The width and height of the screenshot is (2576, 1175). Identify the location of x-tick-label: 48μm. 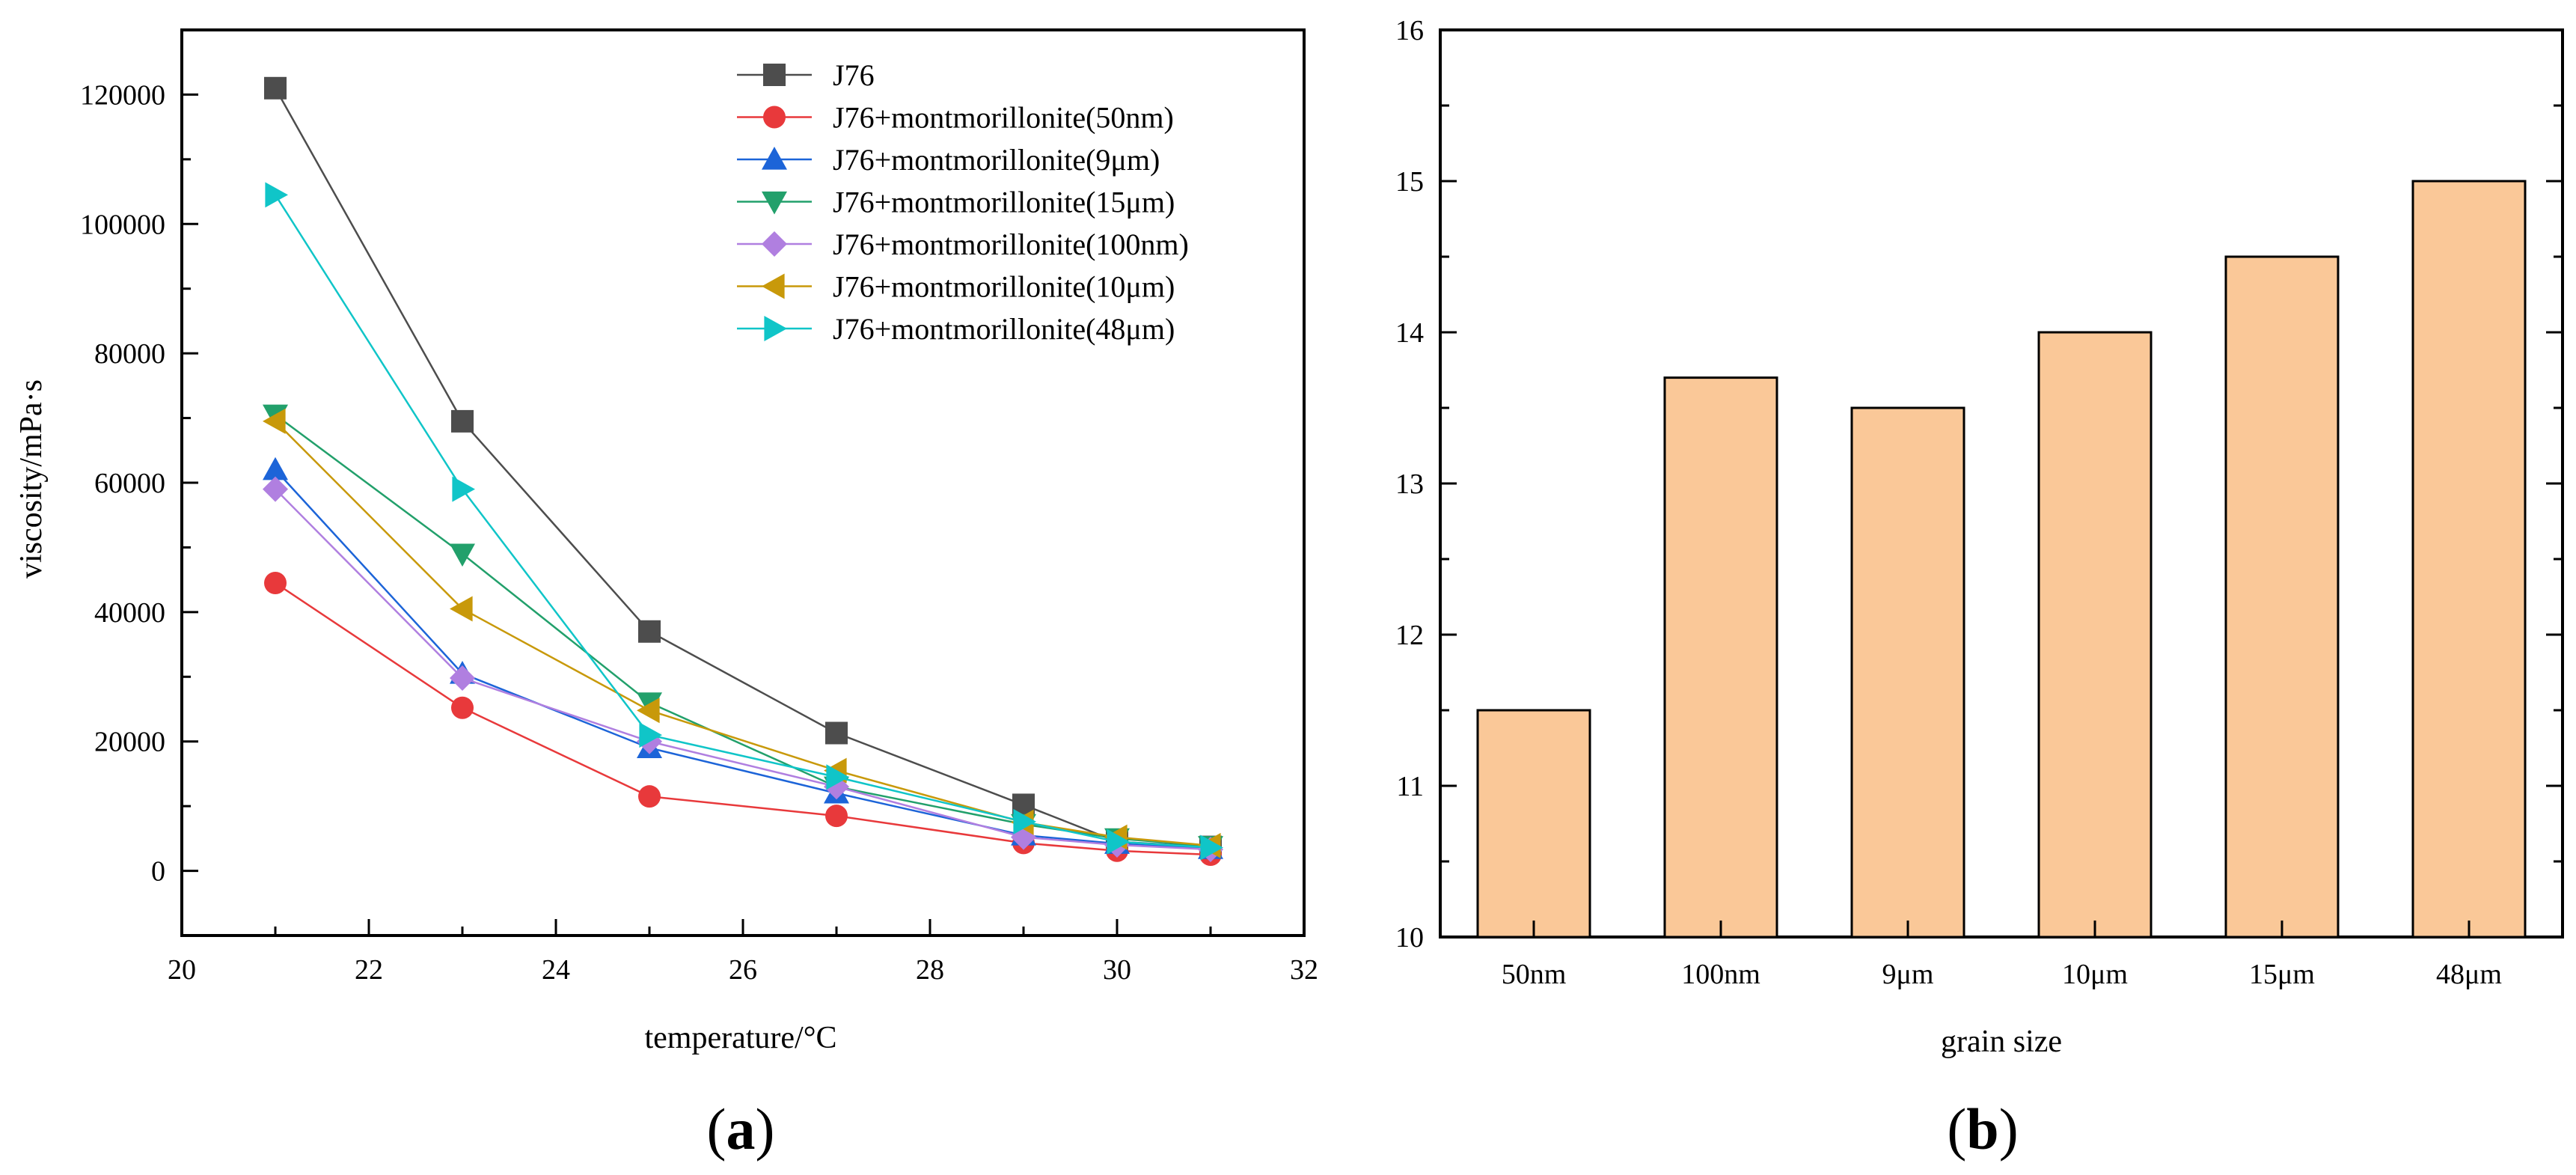
(2469, 974).